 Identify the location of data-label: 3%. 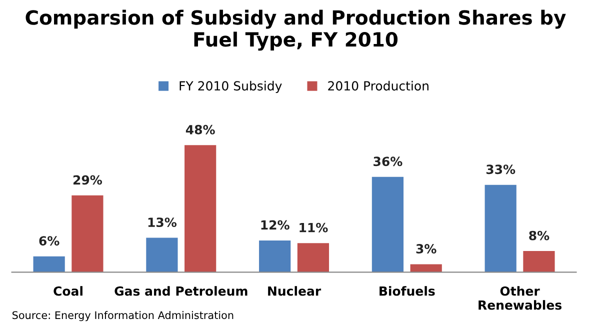
(426, 249).